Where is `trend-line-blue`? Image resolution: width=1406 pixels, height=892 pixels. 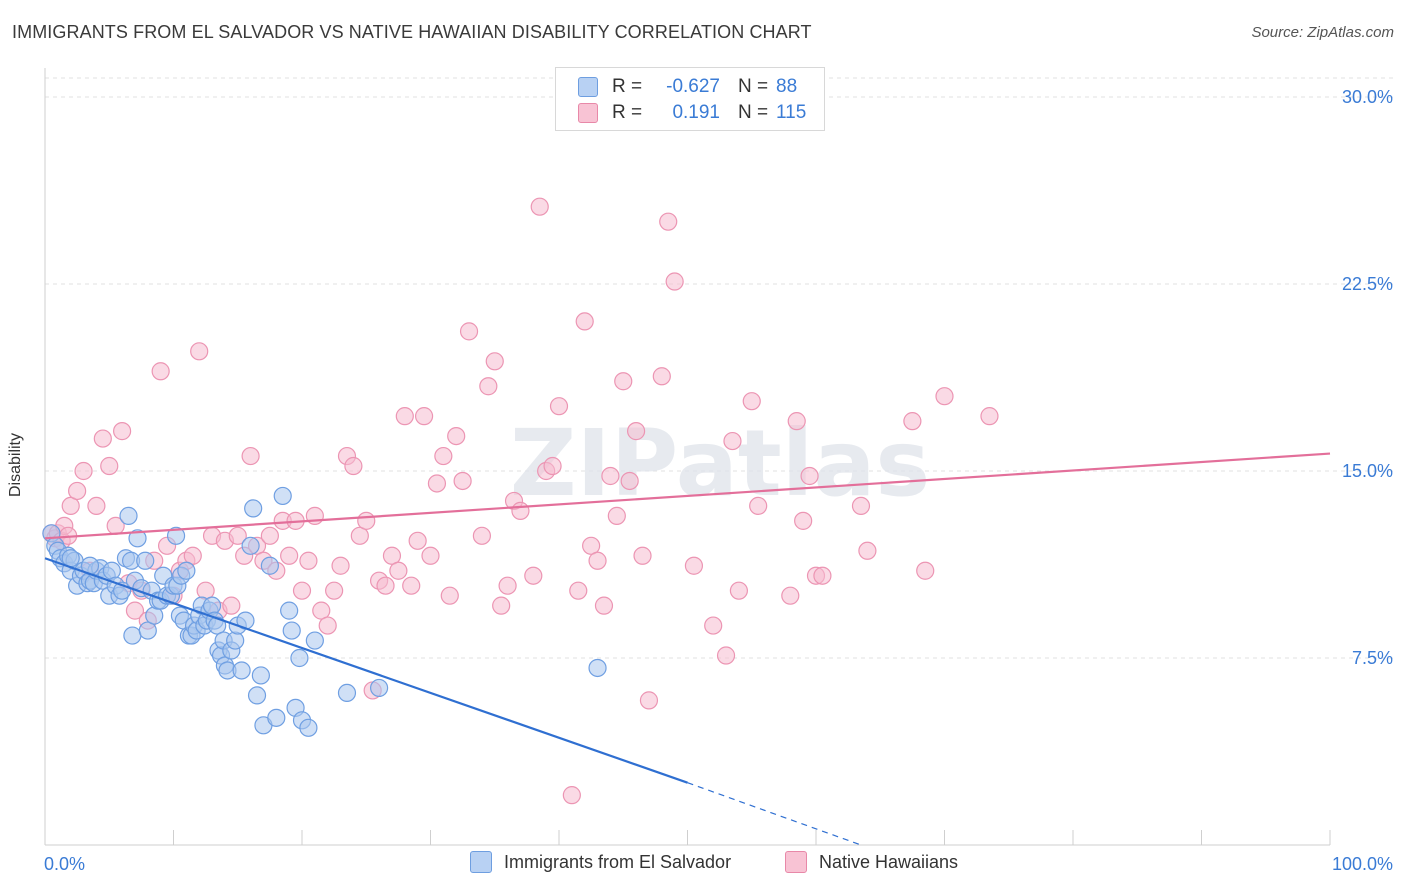 trend-line-blue is located at coordinates (366, 670).